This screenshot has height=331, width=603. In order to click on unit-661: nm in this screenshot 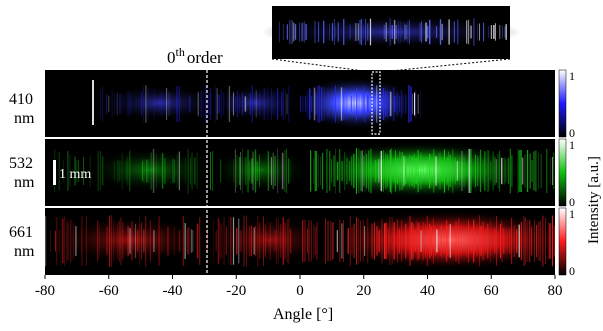, I will do `click(24, 251)`.